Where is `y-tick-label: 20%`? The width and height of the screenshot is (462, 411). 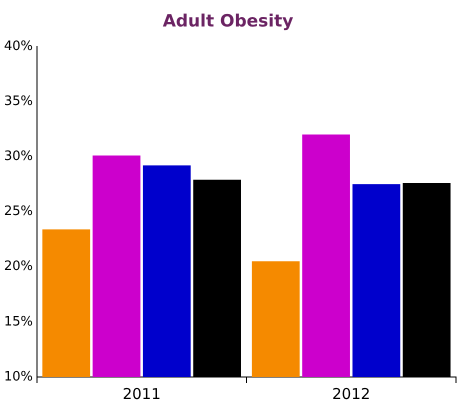
y-tick-label: 20% is located at coordinates (18, 266).